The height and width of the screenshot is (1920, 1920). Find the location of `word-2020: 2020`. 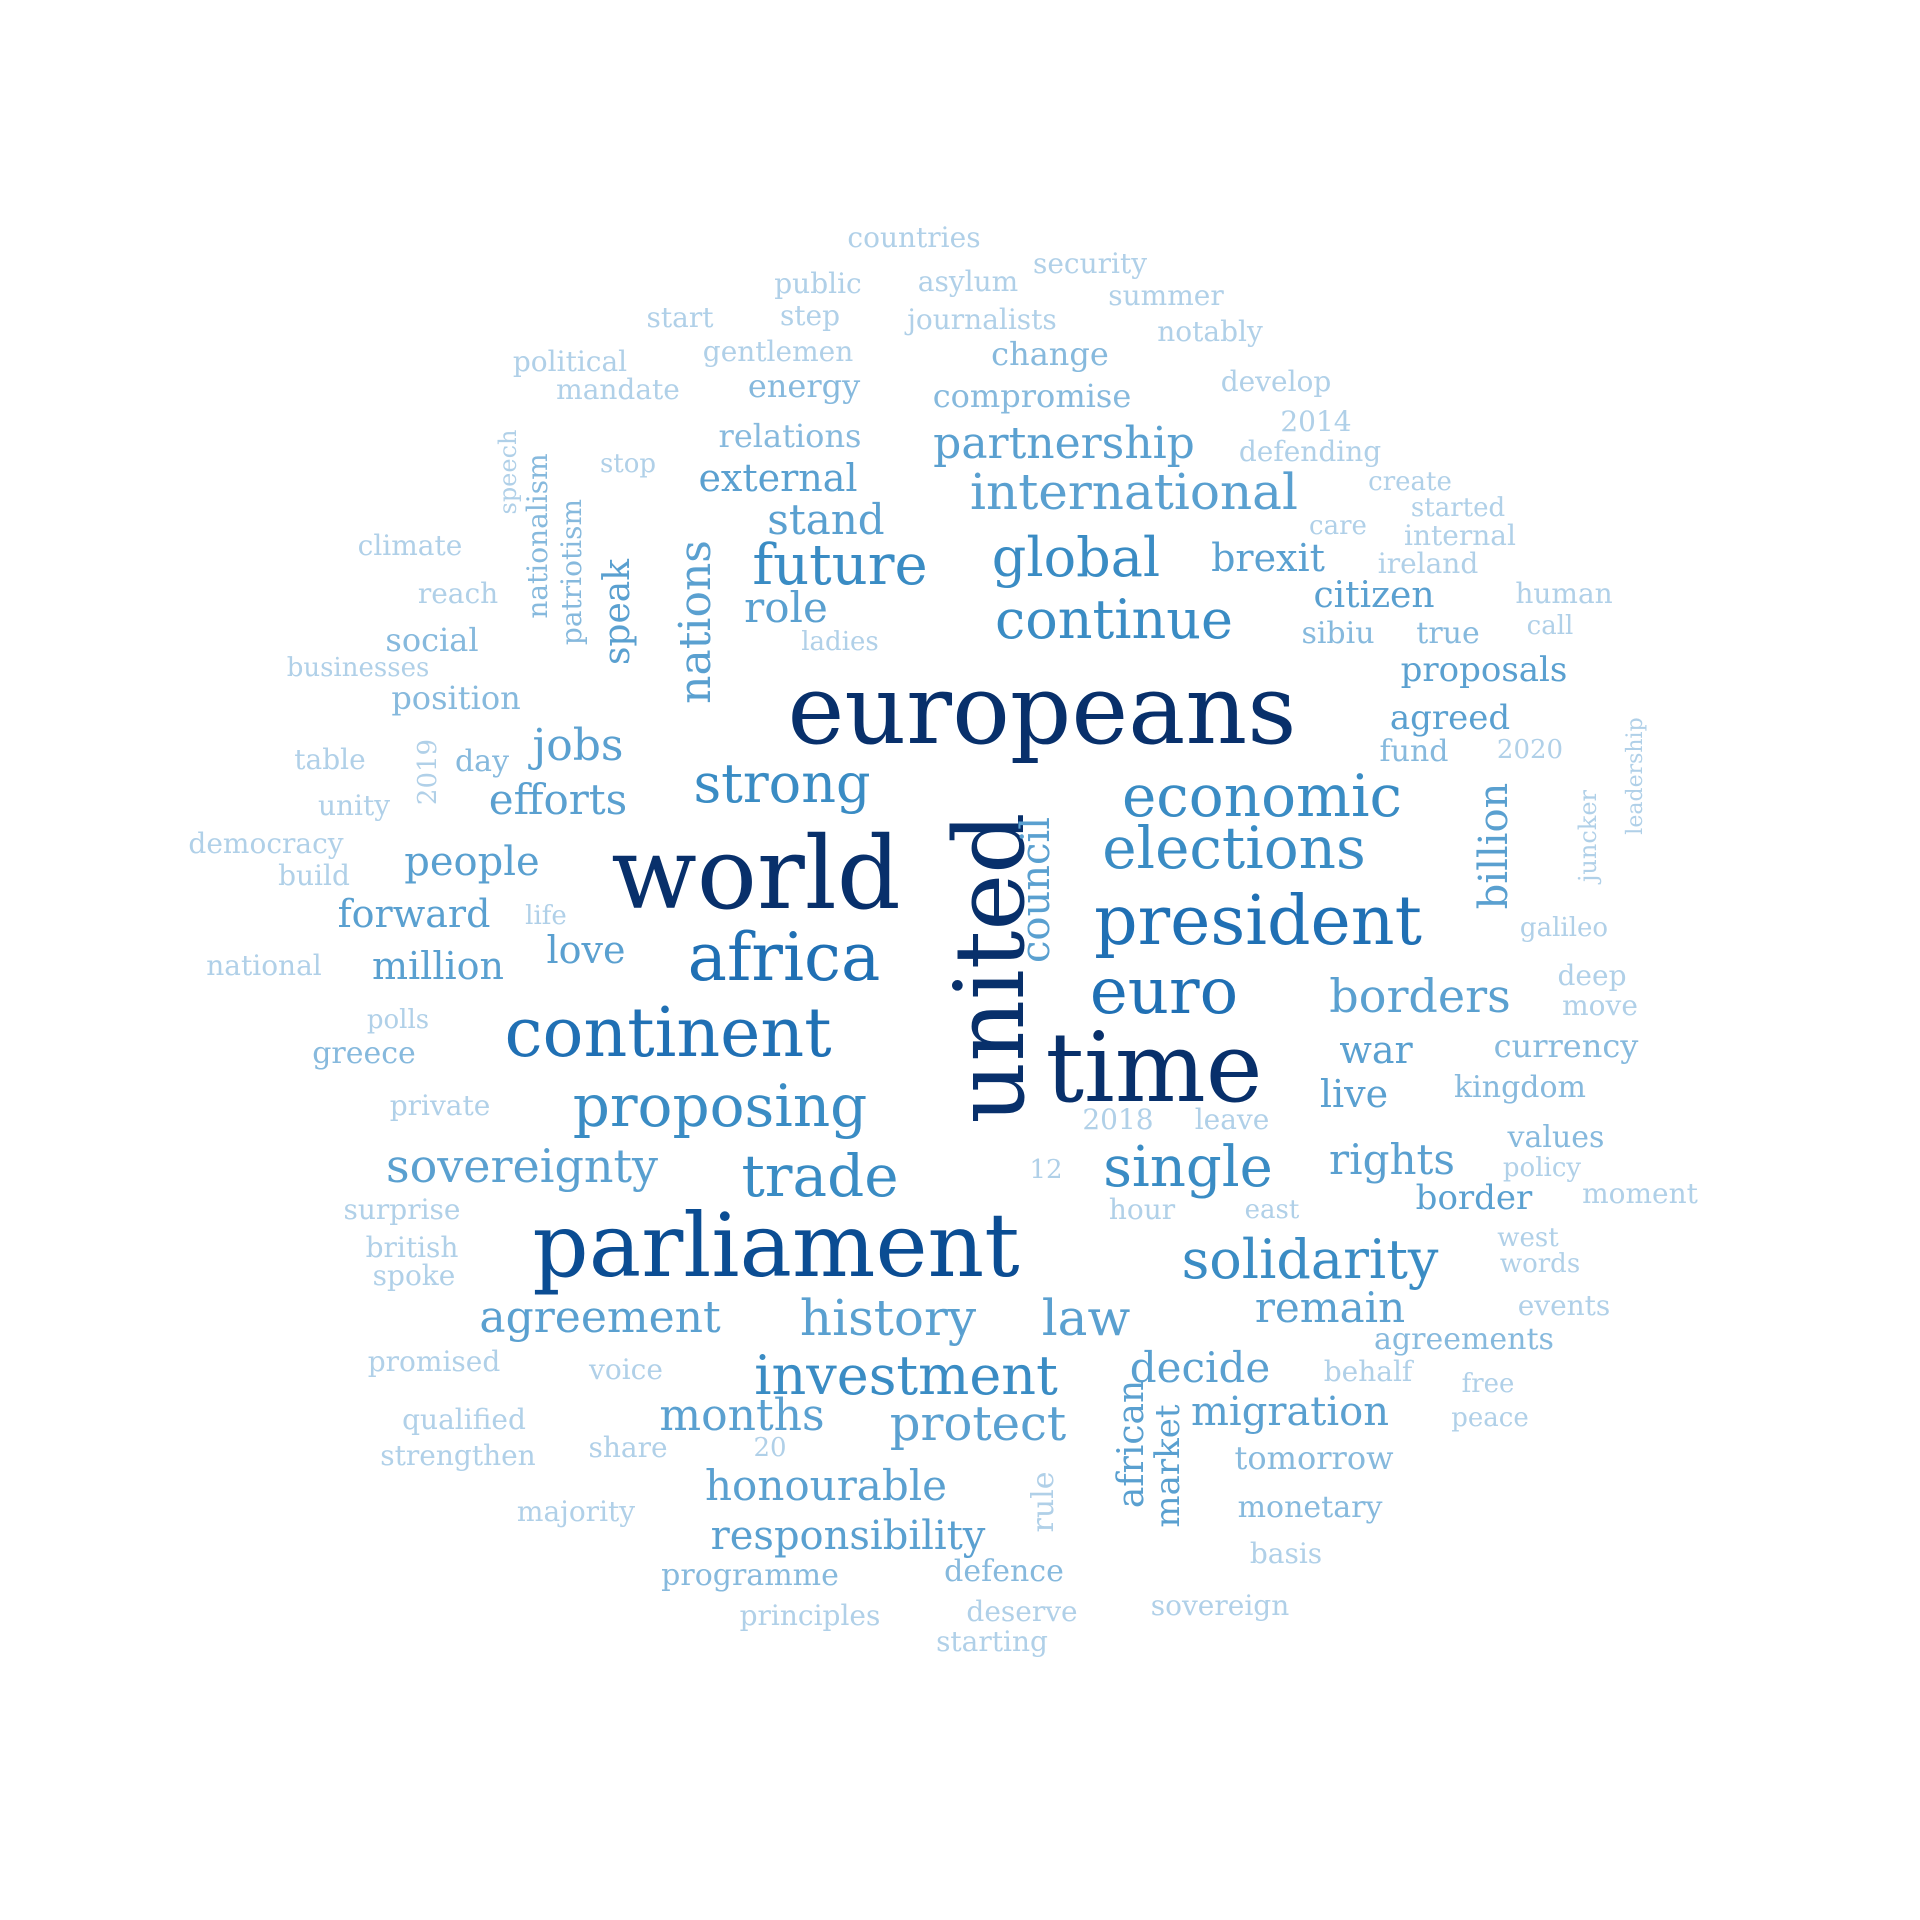

word-2020: 2020 is located at coordinates (1530, 750).